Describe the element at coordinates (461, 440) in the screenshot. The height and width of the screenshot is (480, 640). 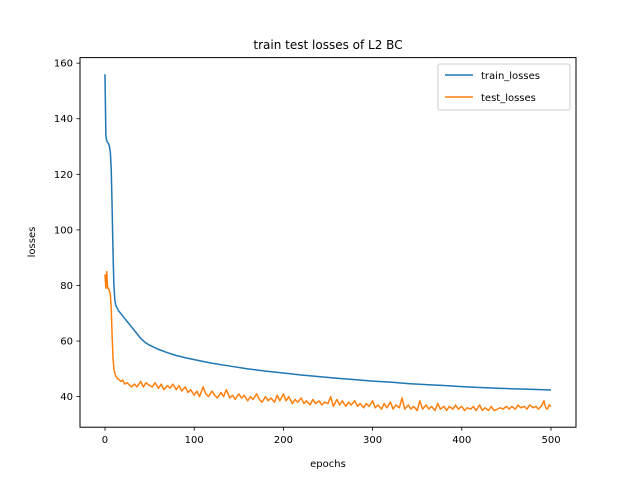
I see `x-tick-label: 400` at that location.